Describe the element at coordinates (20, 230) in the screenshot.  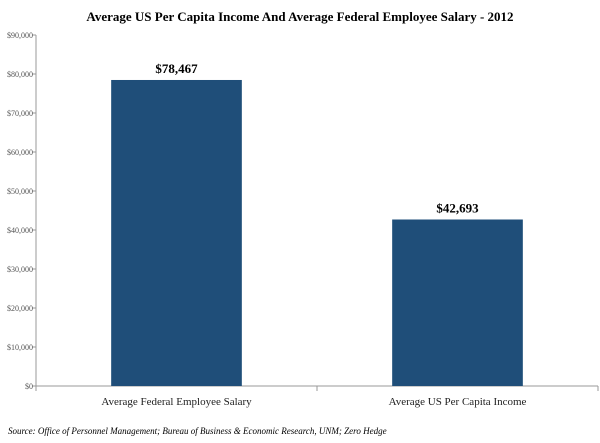
I see `y-tick-label: $40,000` at that location.